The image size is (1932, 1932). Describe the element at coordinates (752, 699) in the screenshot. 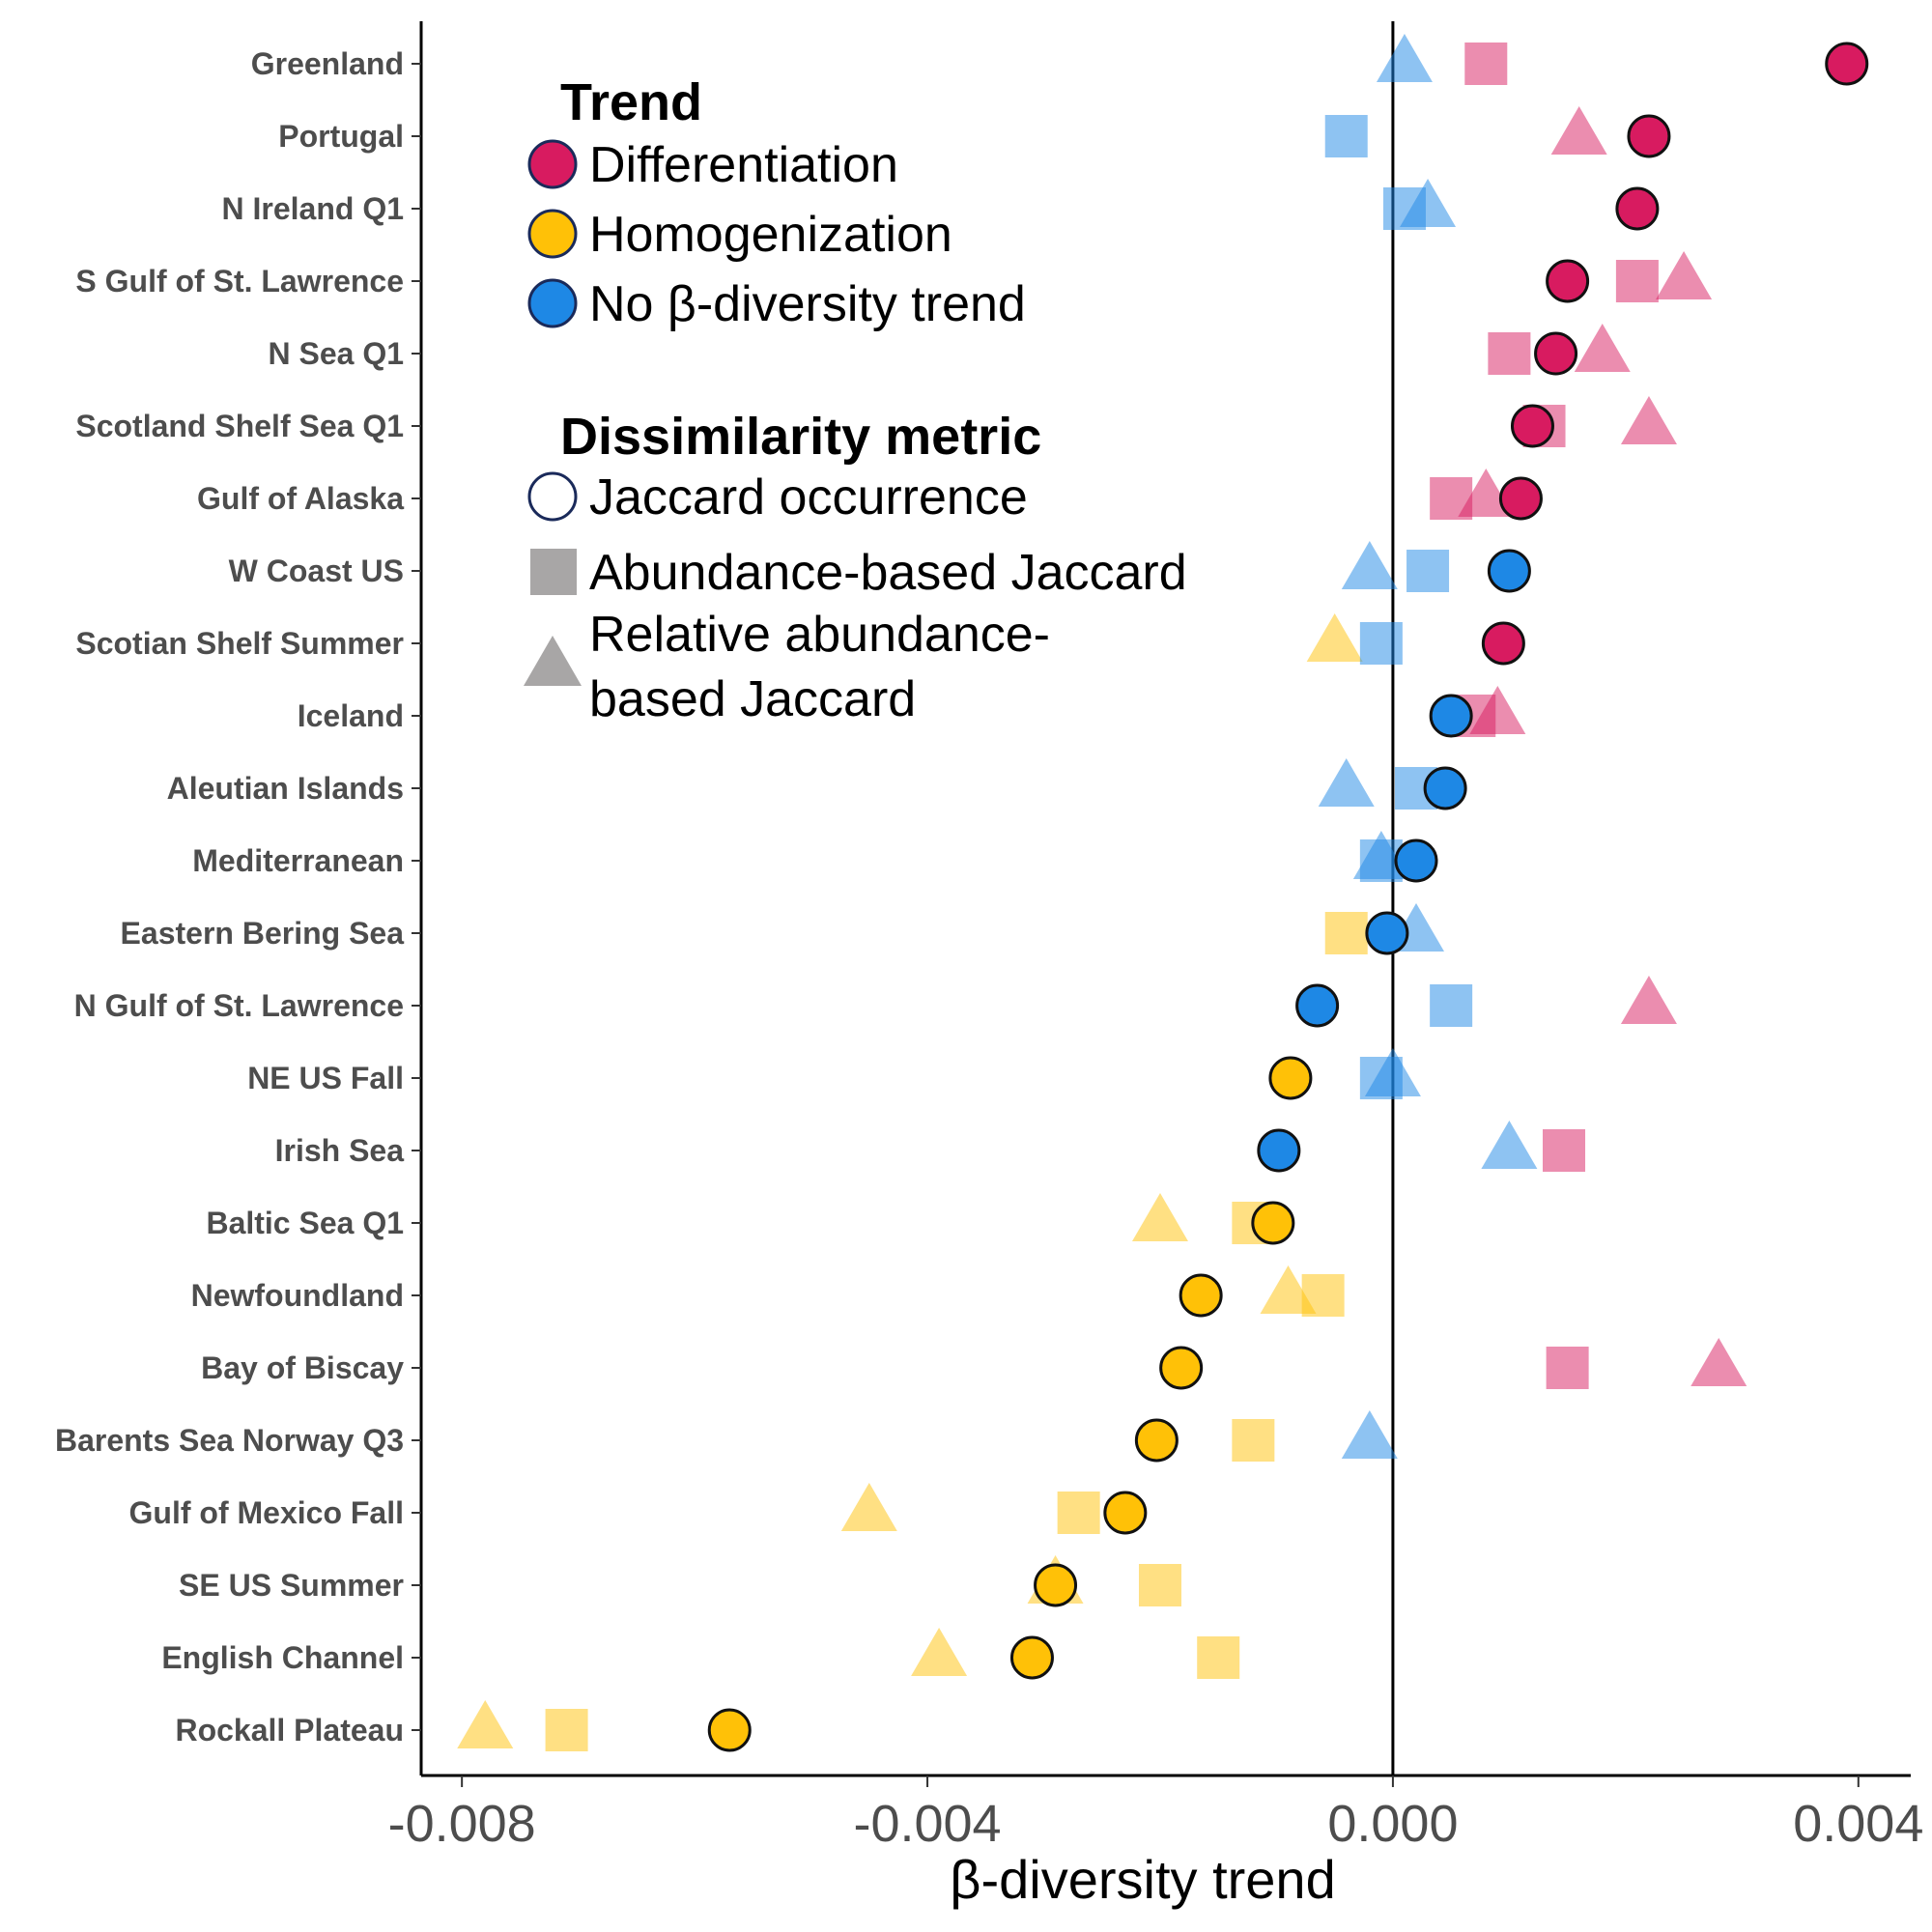

I see `legend-metric-label: based Jaccard` at that location.